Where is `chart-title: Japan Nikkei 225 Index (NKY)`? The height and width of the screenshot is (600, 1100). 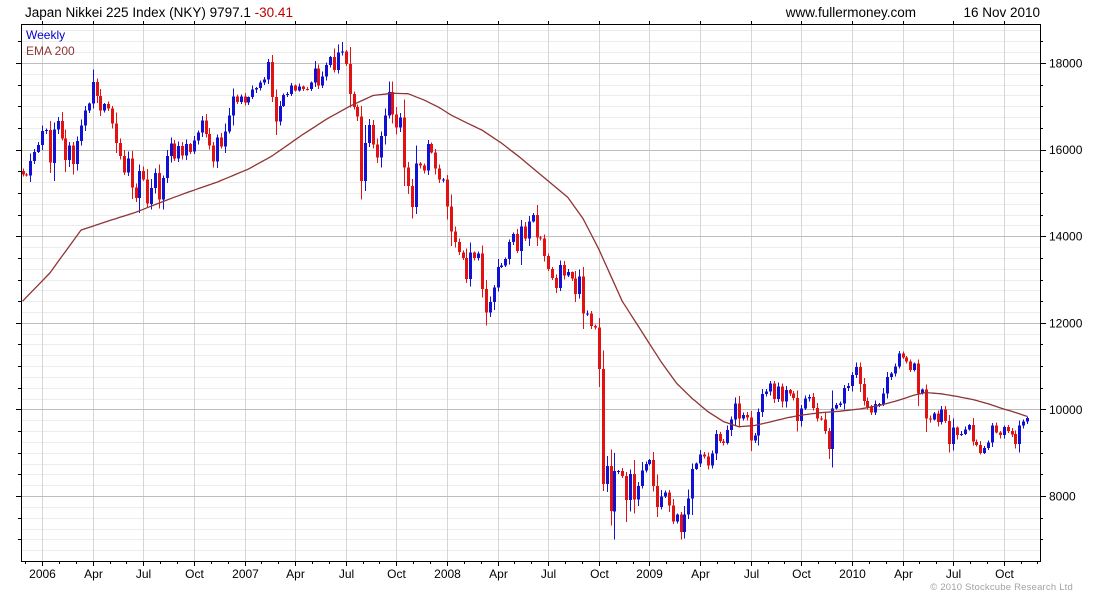 chart-title: Japan Nikkei 225 Index (NKY) is located at coordinates (115, 12).